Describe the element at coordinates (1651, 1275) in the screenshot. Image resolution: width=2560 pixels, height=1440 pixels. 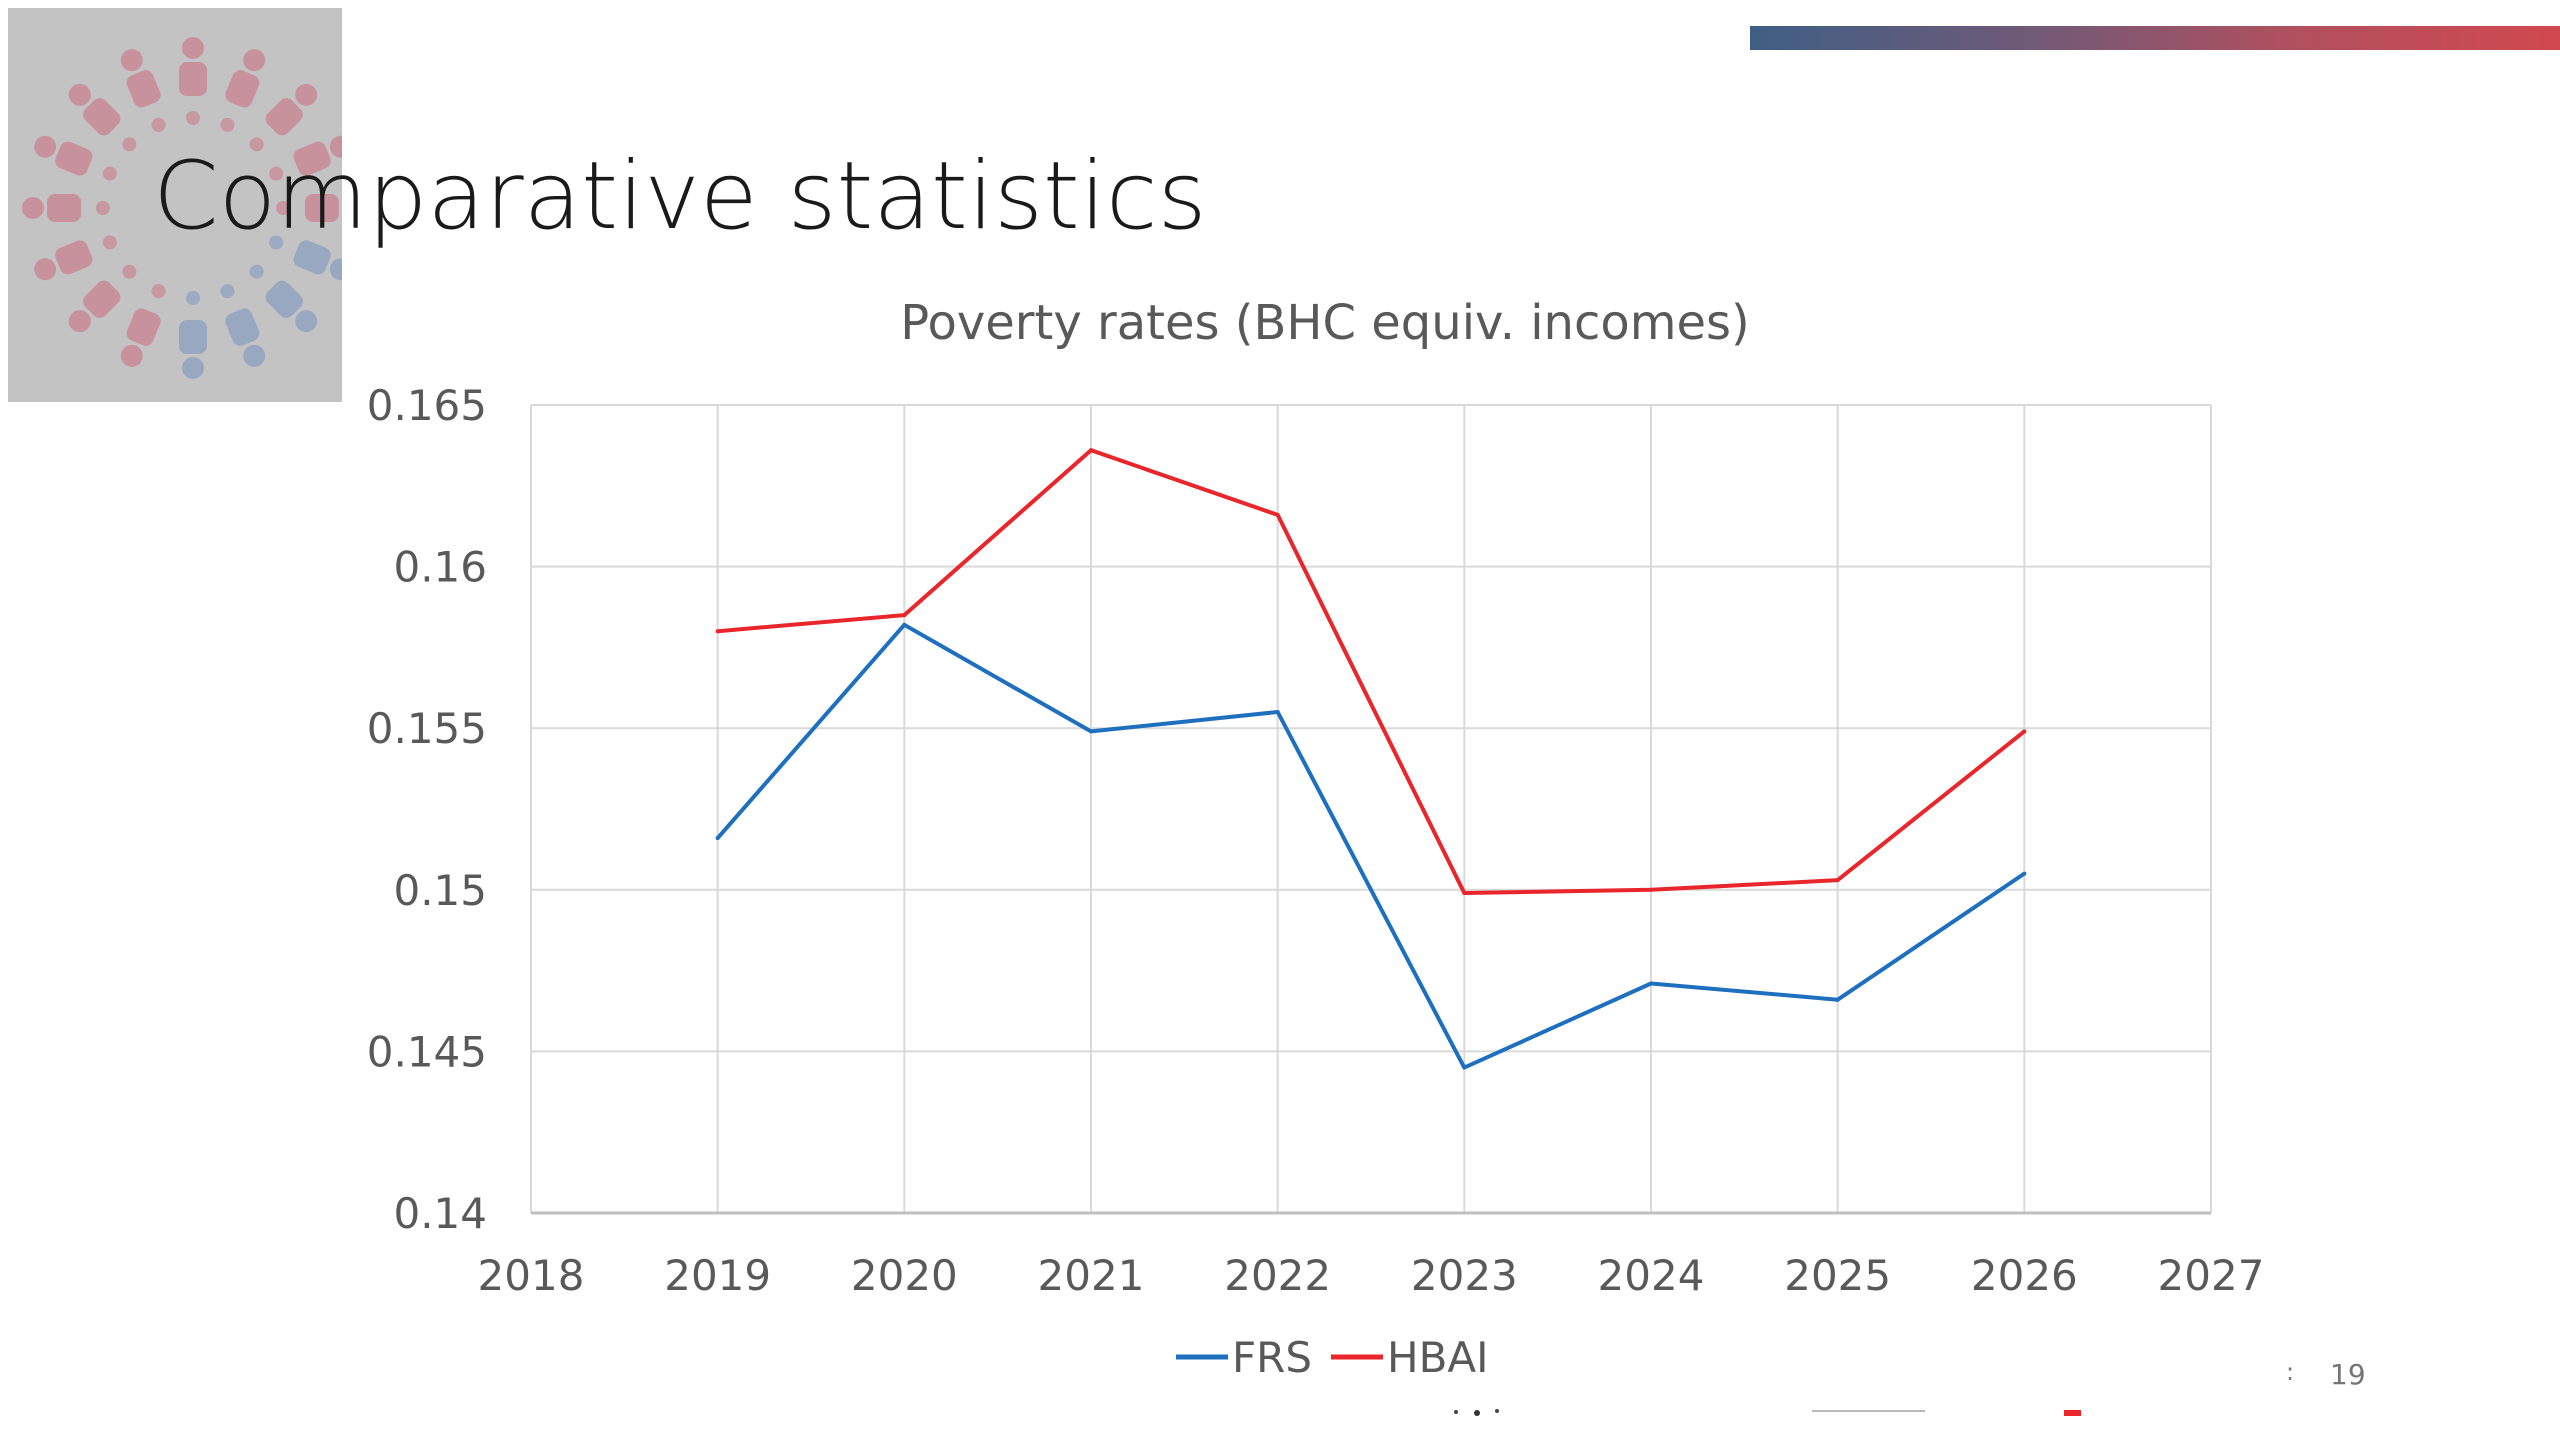
I see `x-tick-label: 2024` at that location.